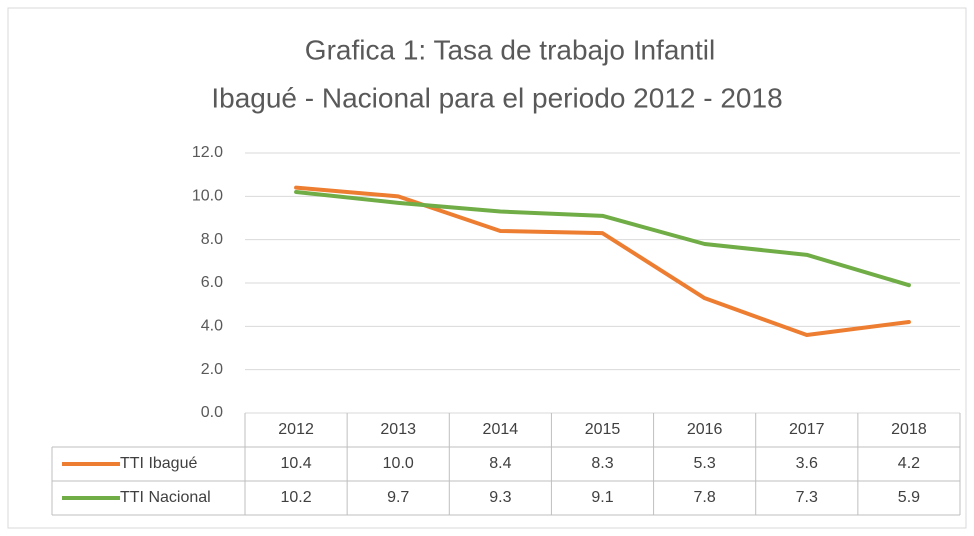 The image size is (974, 536). Describe the element at coordinates (602, 239) in the screenshot. I see `series-line` at that location.